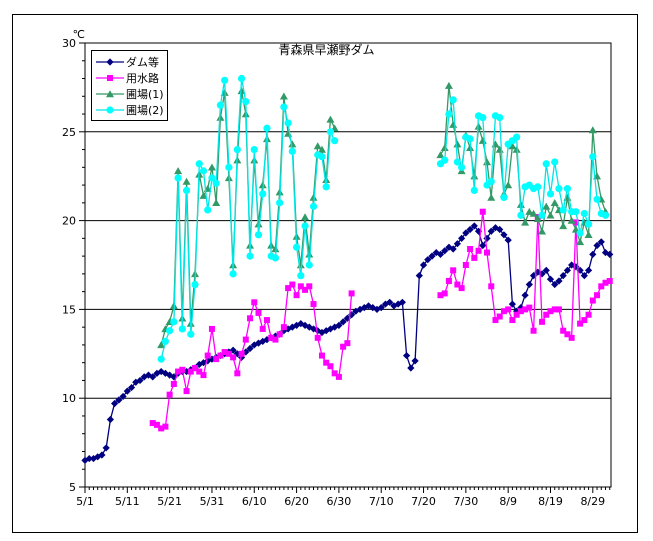  I want to click on y-tick-label: 5, so click(72, 487).